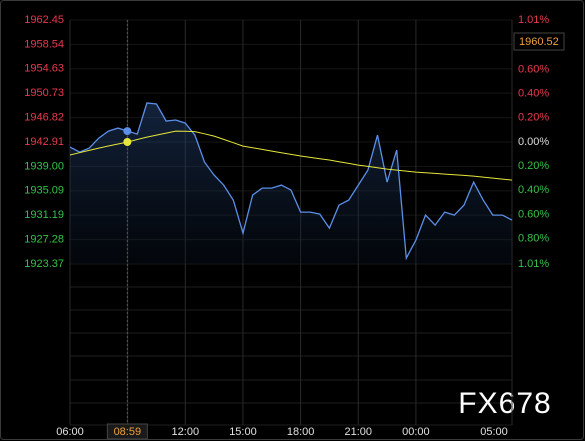 The width and height of the screenshot is (585, 441). I want to click on x-tick-label: 05:00, so click(494, 432).